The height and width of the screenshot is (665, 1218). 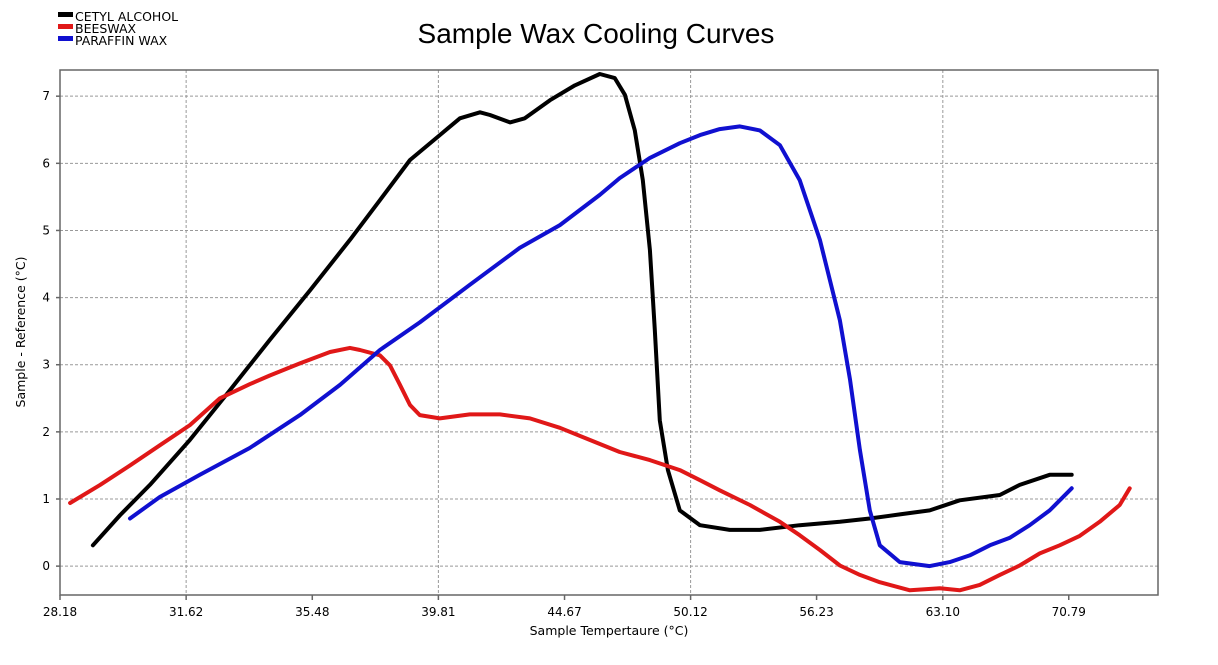 I want to click on y-tick-label: 2, so click(x=46, y=432).